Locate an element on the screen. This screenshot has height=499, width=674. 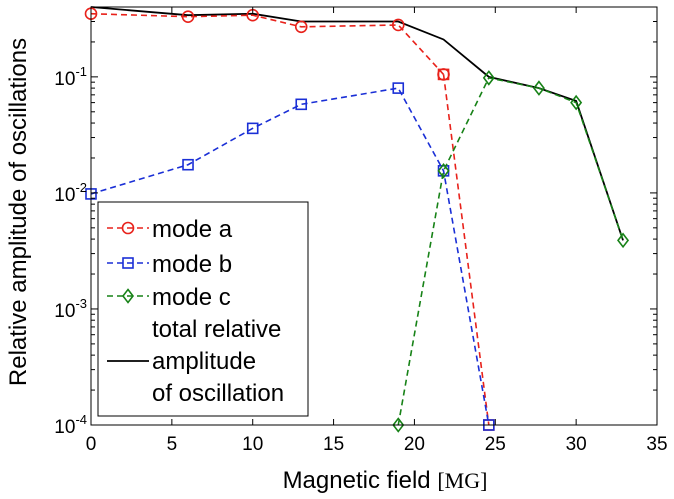
x-tick-label: 5 is located at coordinates (172, 444).